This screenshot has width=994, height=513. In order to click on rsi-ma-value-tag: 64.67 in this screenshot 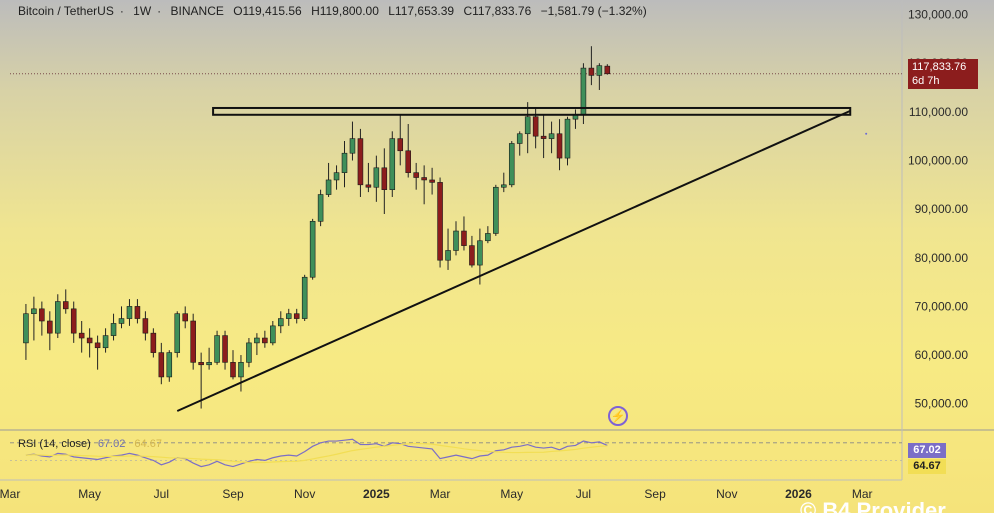, I will do `click(927, 466)`.